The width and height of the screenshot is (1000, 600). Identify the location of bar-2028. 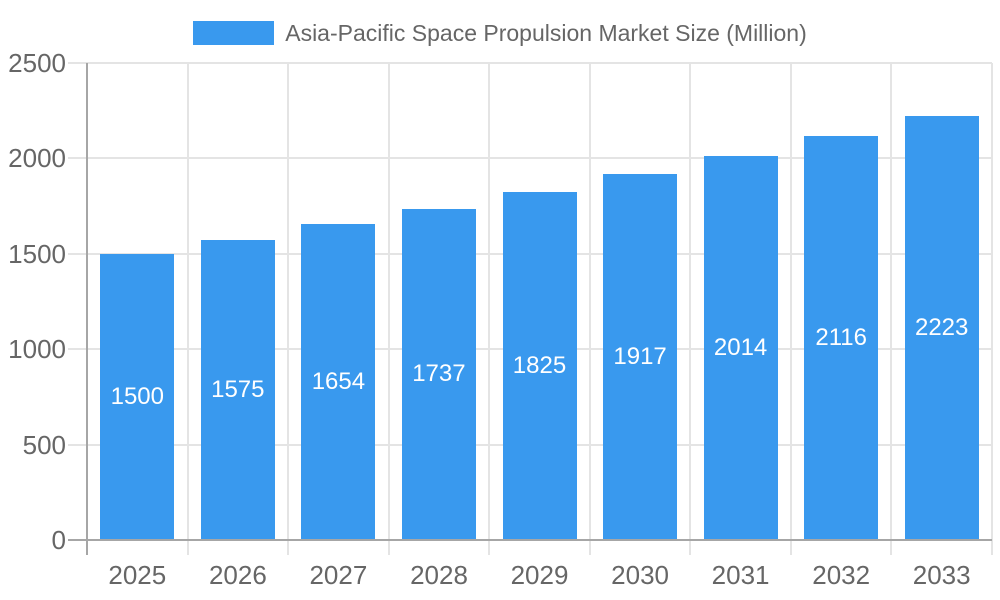
(438, 374).